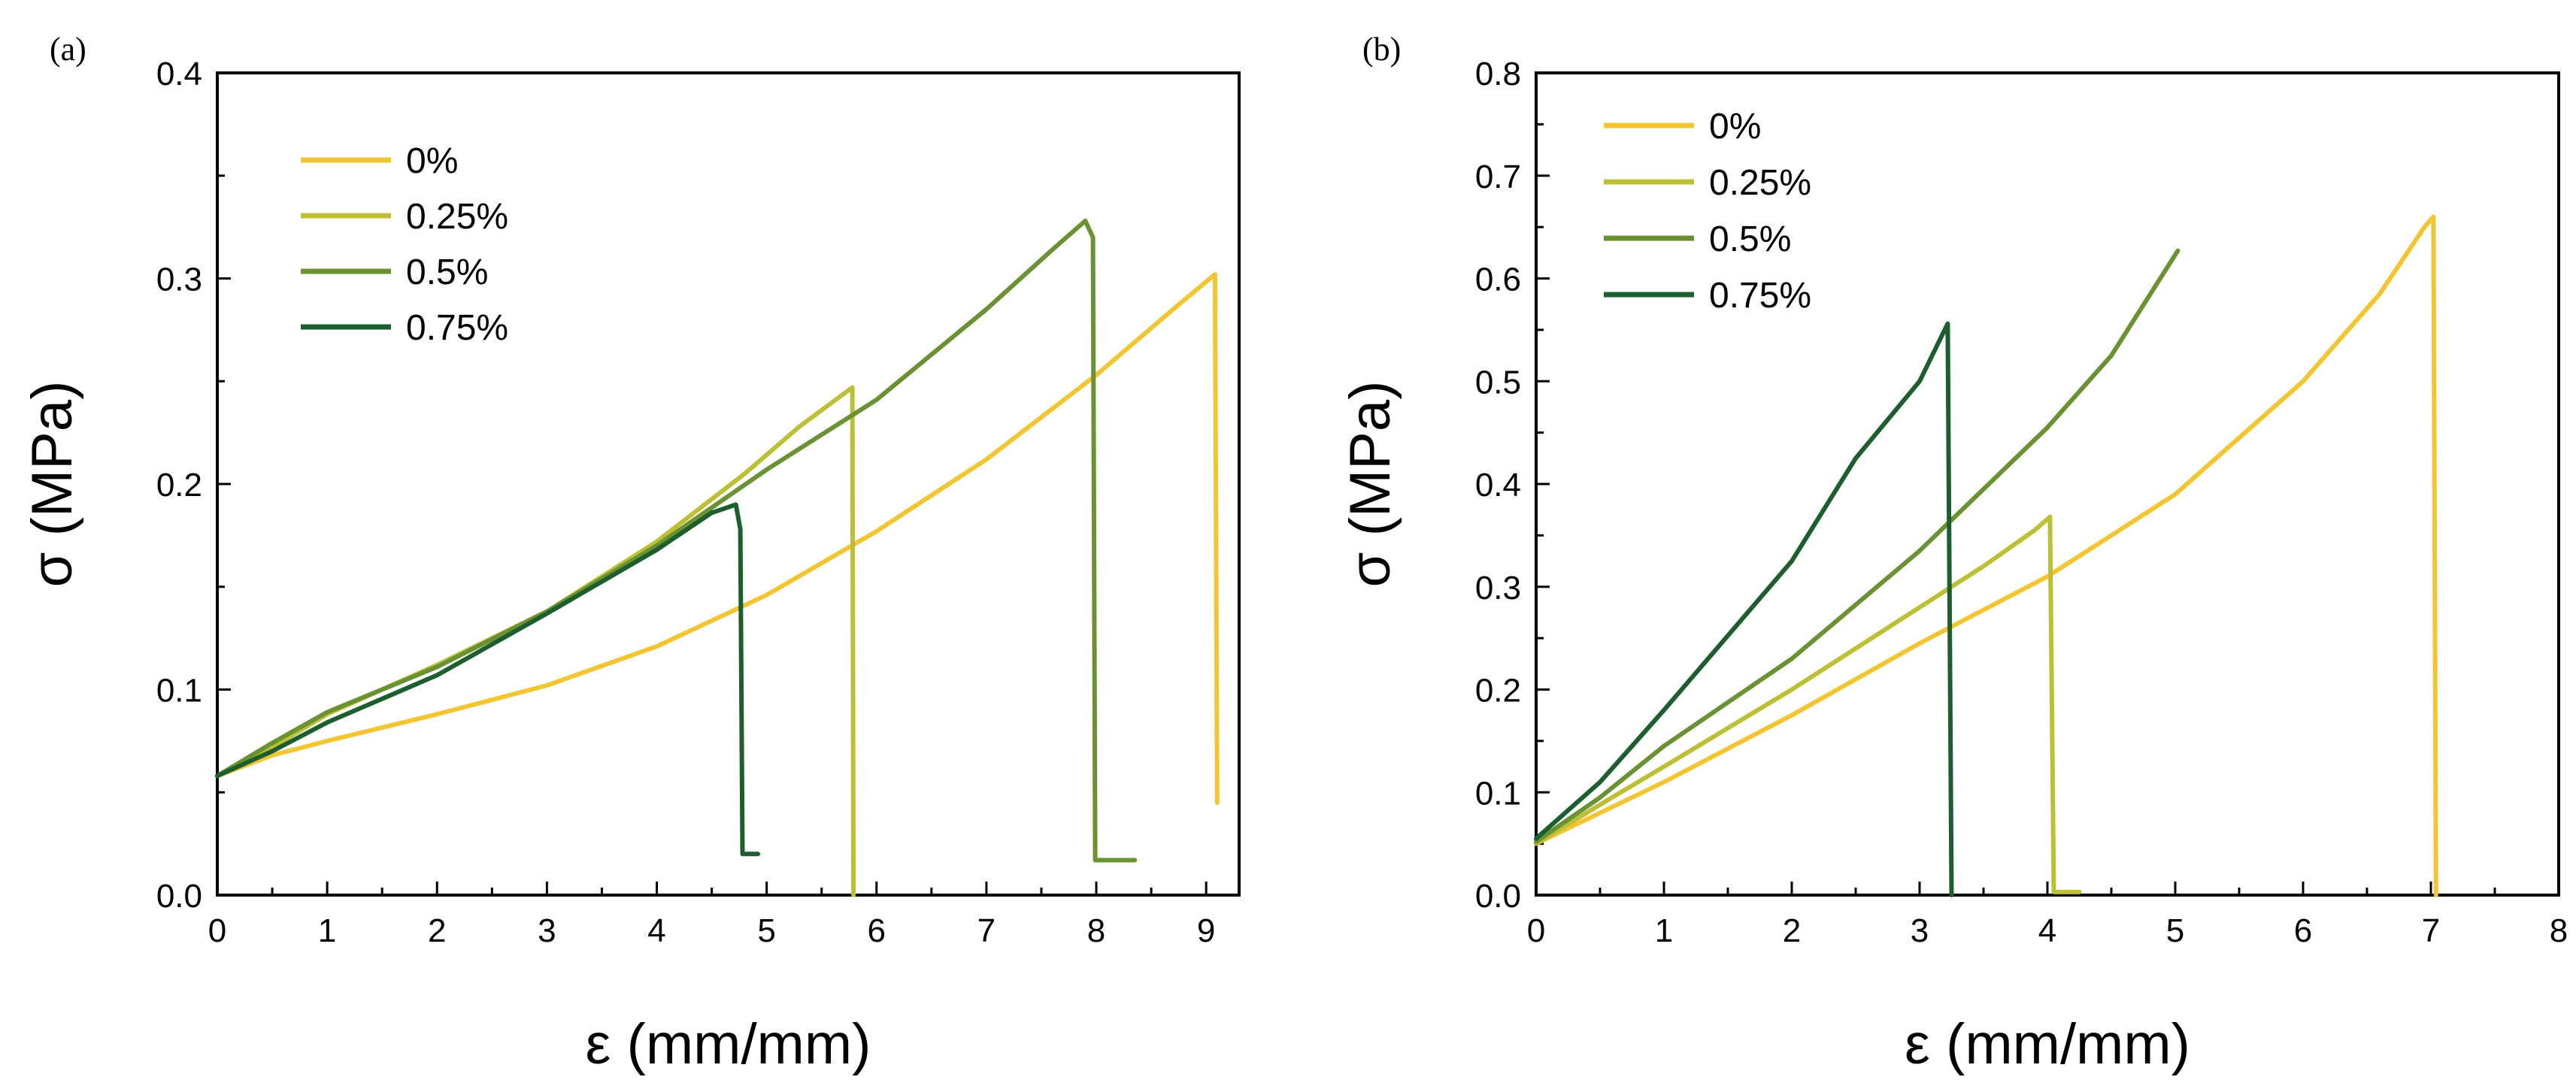 The image size is (2576, 1089). I want to click on panel-label: (b), so click(1381, 49).